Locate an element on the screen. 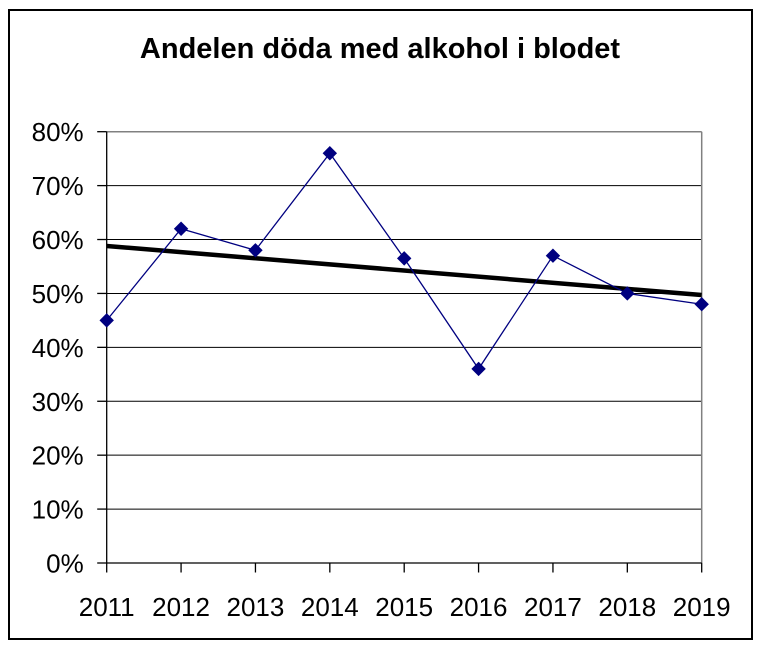 The image size is (760, 655). x-tick-label-2019: 2019 is located at coordinates (702, 607).